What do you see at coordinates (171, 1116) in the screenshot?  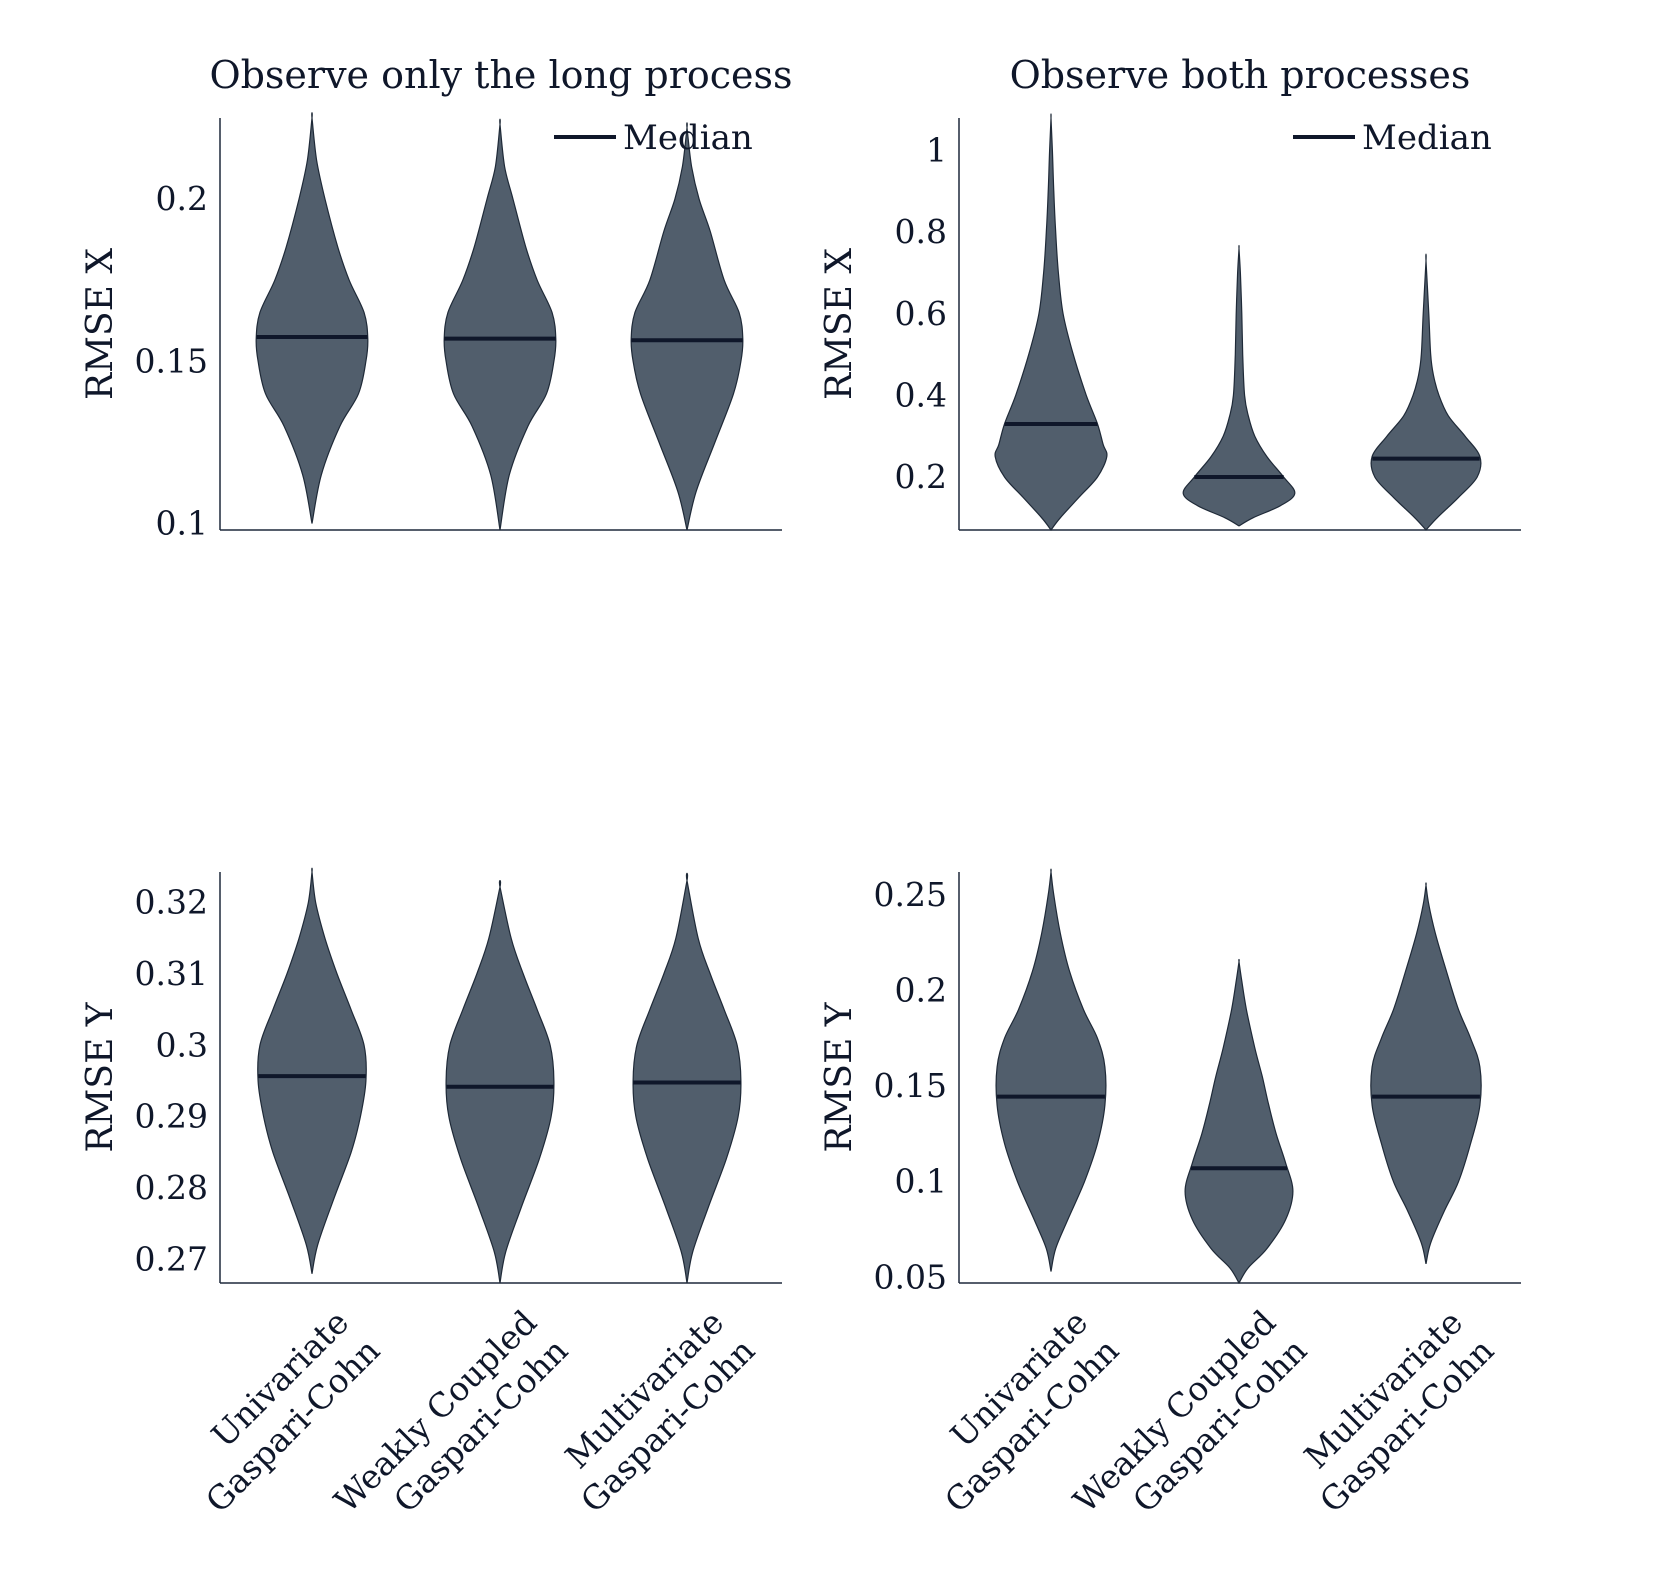 I see `y-tick-label: 0.29` at bounding box center [171, 1116].